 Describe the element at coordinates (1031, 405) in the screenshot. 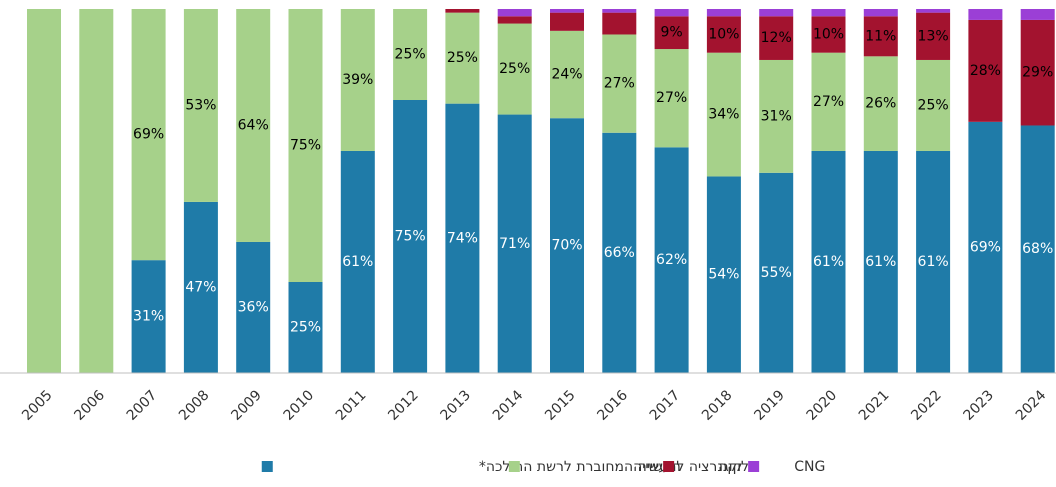

I see `x-tick-label: 2024` at that location.